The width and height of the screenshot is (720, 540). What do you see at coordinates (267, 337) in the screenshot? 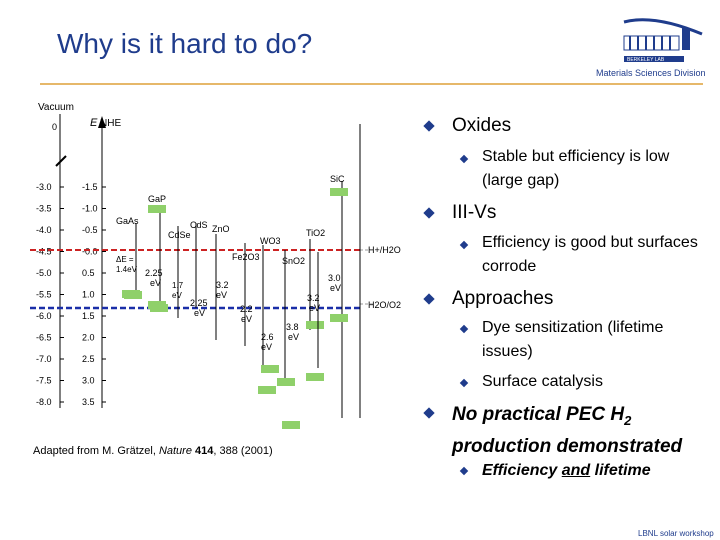
I see `svg-text: 2.6` at bounding box center [267, 337].